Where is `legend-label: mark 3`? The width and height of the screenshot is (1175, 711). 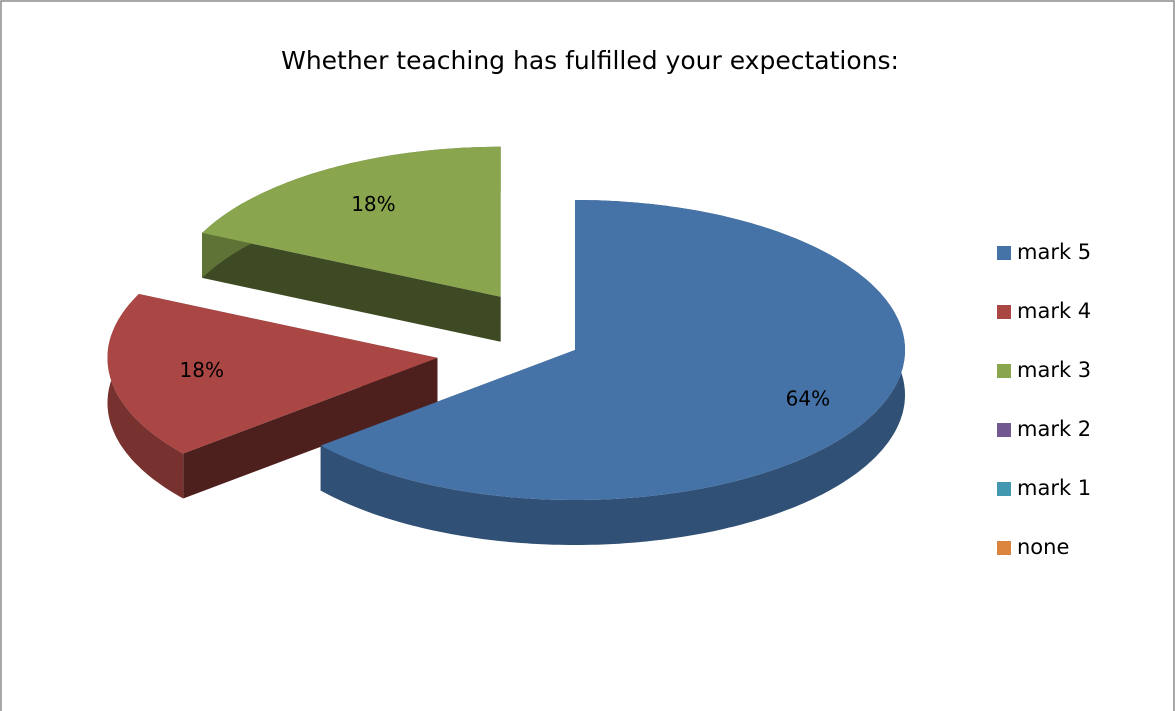
legend-label: mark 3 is located at coordinates (1054, 370).